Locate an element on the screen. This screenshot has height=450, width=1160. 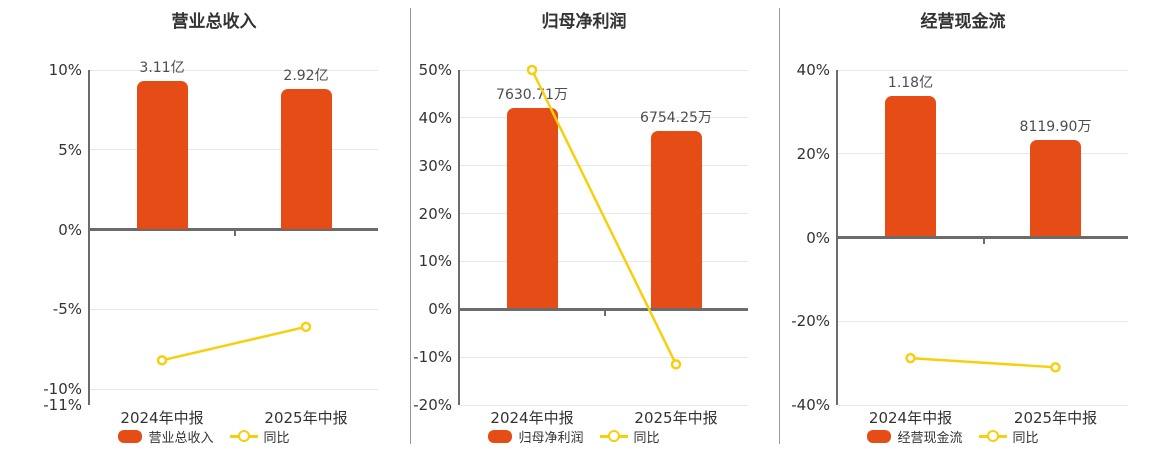
legend: 营业总收入 同比 is located at coordinates (204, 436).